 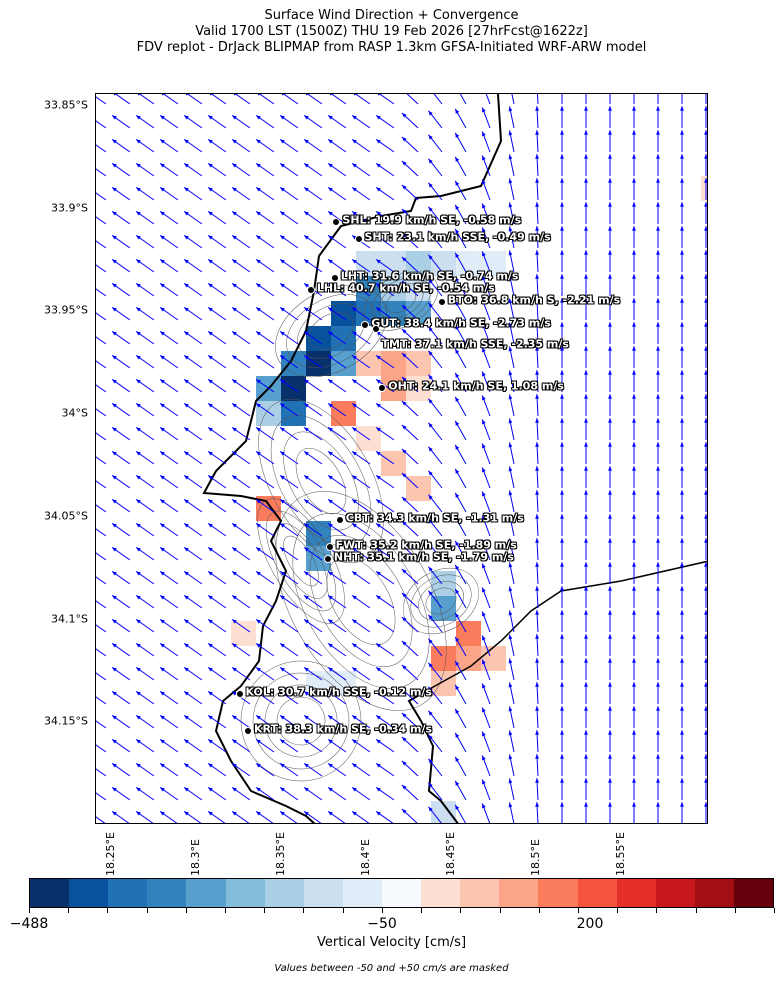 I want to click on colorbar-segment, so click(x=206, y=893).